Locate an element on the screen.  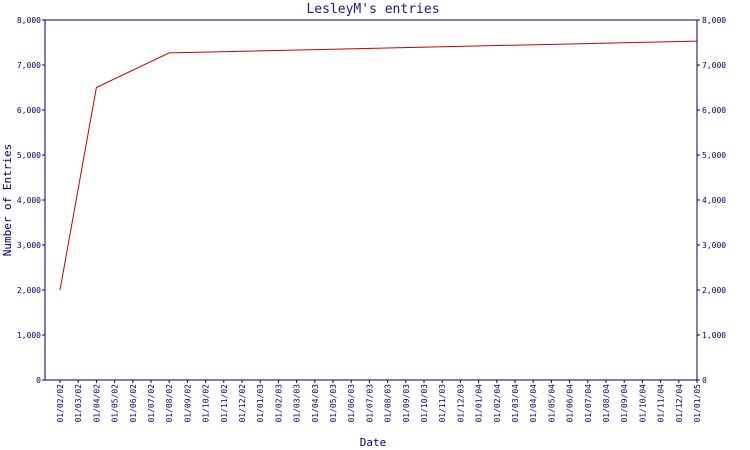
x-tick-label: 01/09/03 is located at coordinates (406, 403).